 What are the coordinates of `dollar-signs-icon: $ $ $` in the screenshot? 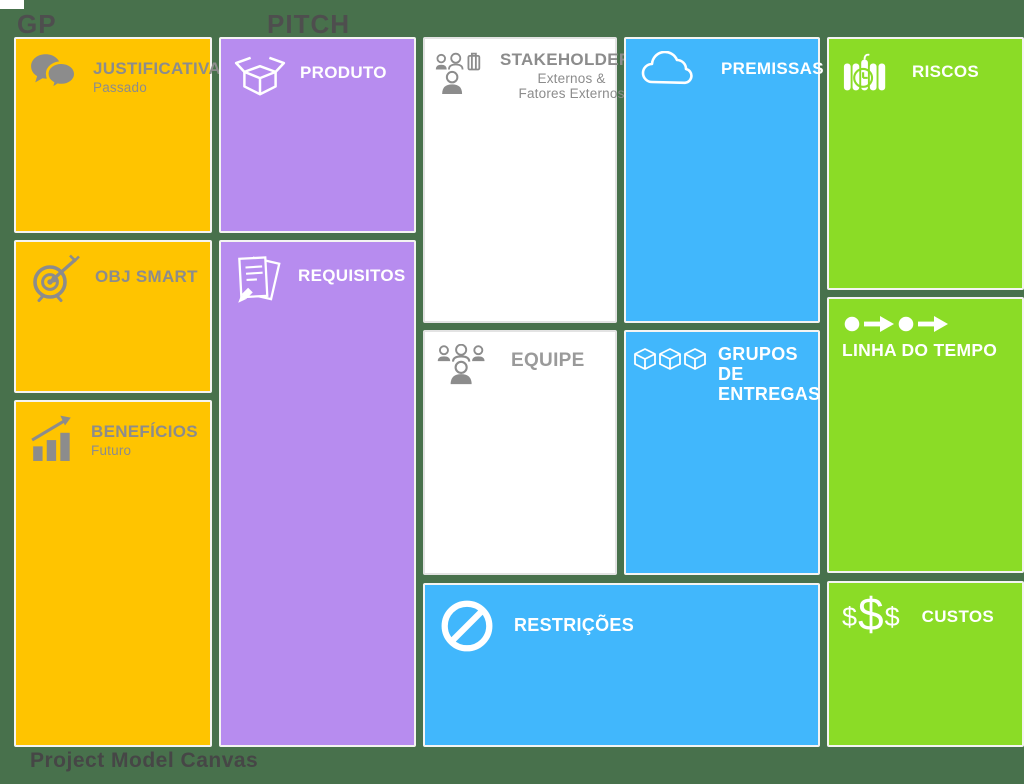 It's located at (871, 614).